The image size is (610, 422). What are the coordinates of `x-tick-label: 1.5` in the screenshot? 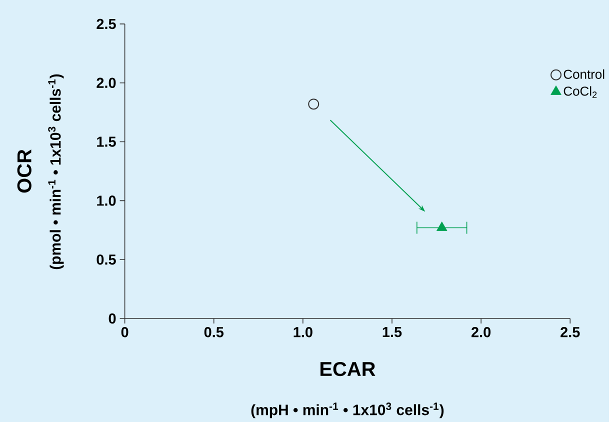 It's located at (392, 331).